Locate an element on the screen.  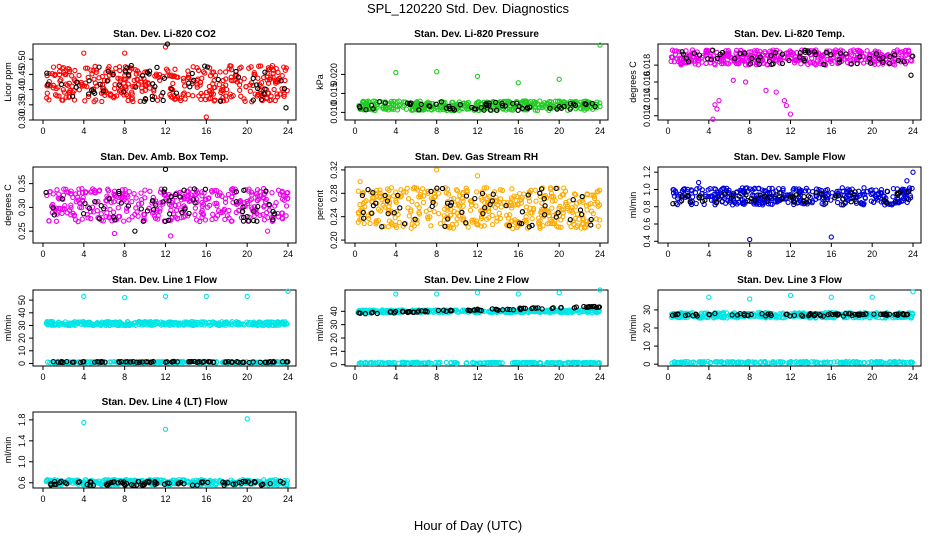
x-tick-label: 0 is located at coordinates (42, 131).